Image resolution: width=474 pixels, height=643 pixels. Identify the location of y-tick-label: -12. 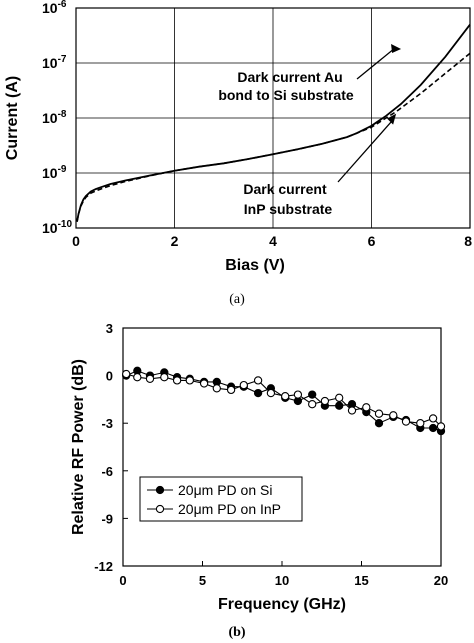
(103, 566).